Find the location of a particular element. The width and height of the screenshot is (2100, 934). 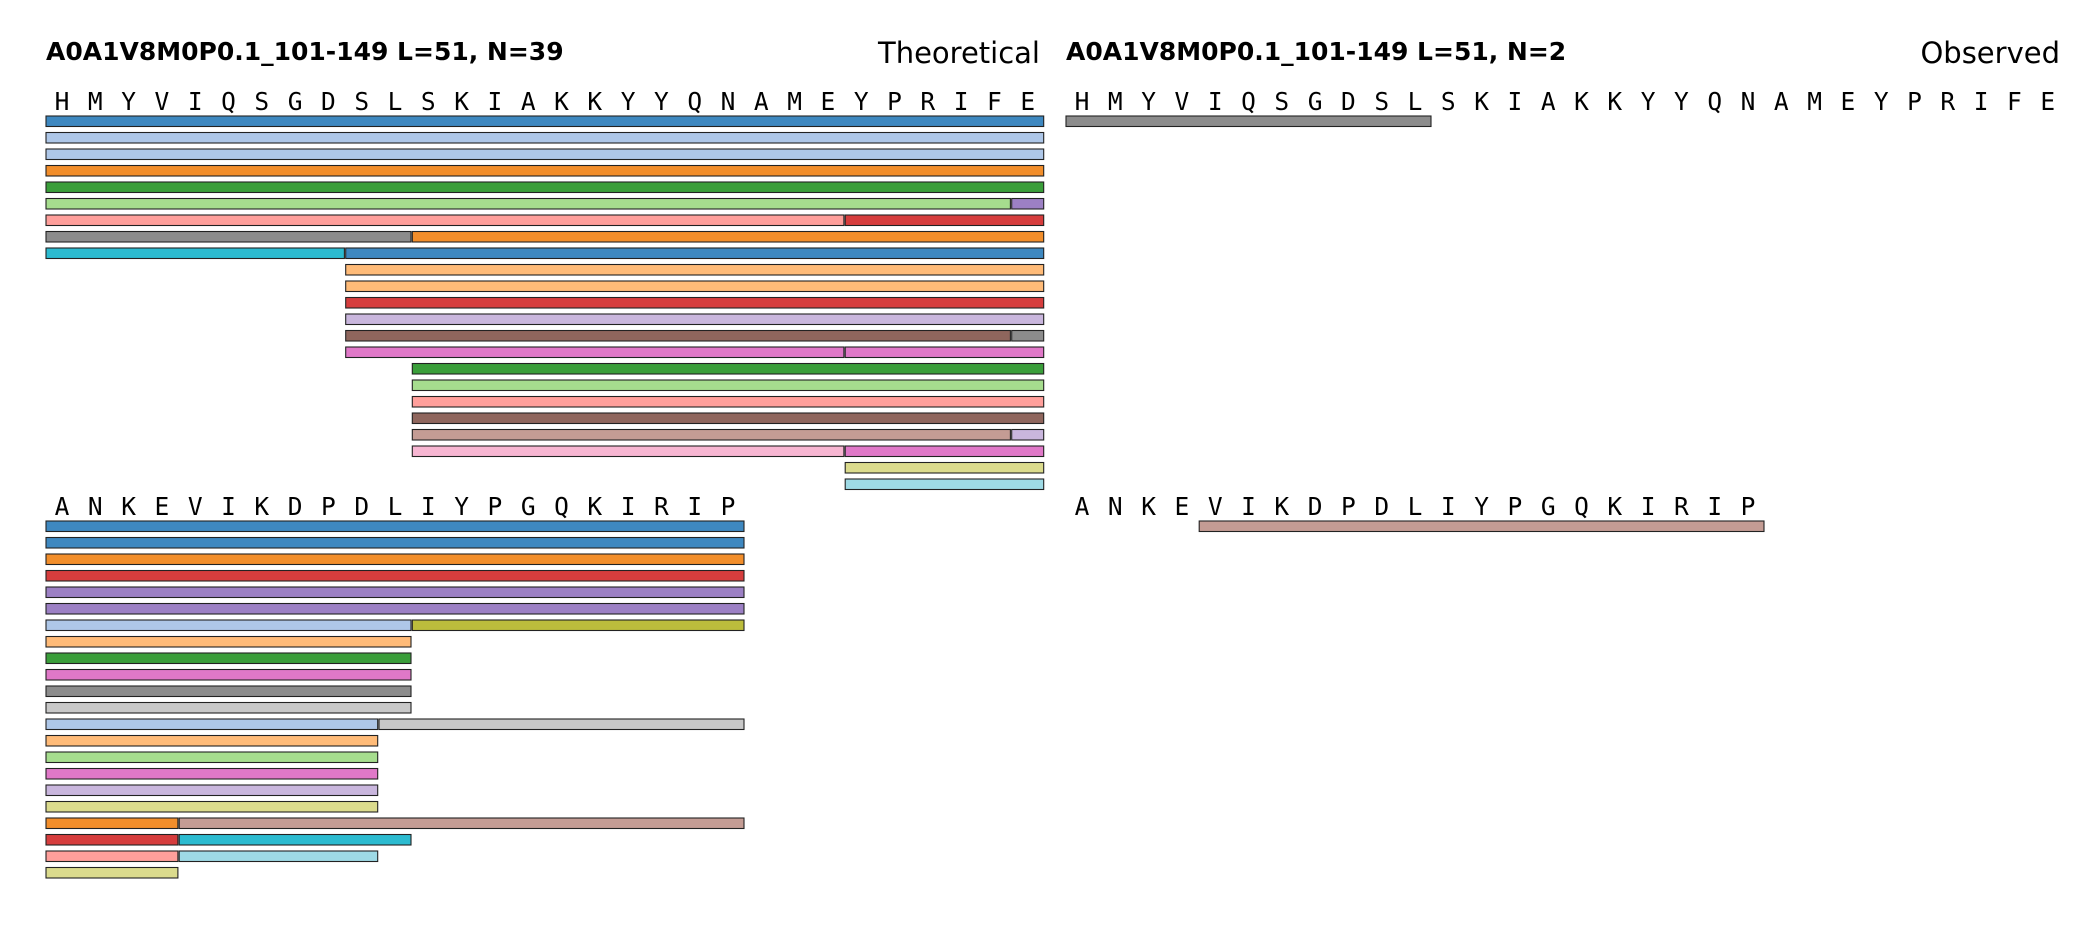

panel-label-theoretical: Theoretical is located at coordinates (958, 53).